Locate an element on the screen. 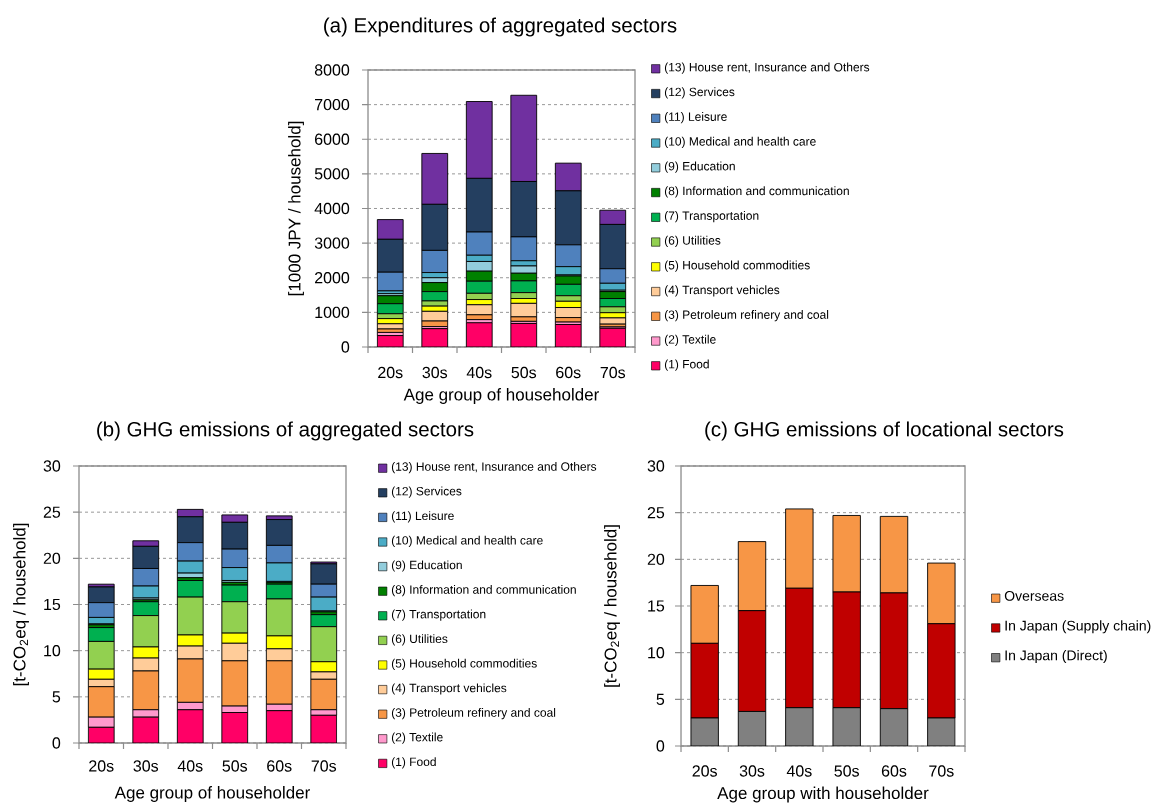 The image size is (1158, 803). chart-title: (b) GHG emissions of aggregated sectors is located at coordinates (285, 431).